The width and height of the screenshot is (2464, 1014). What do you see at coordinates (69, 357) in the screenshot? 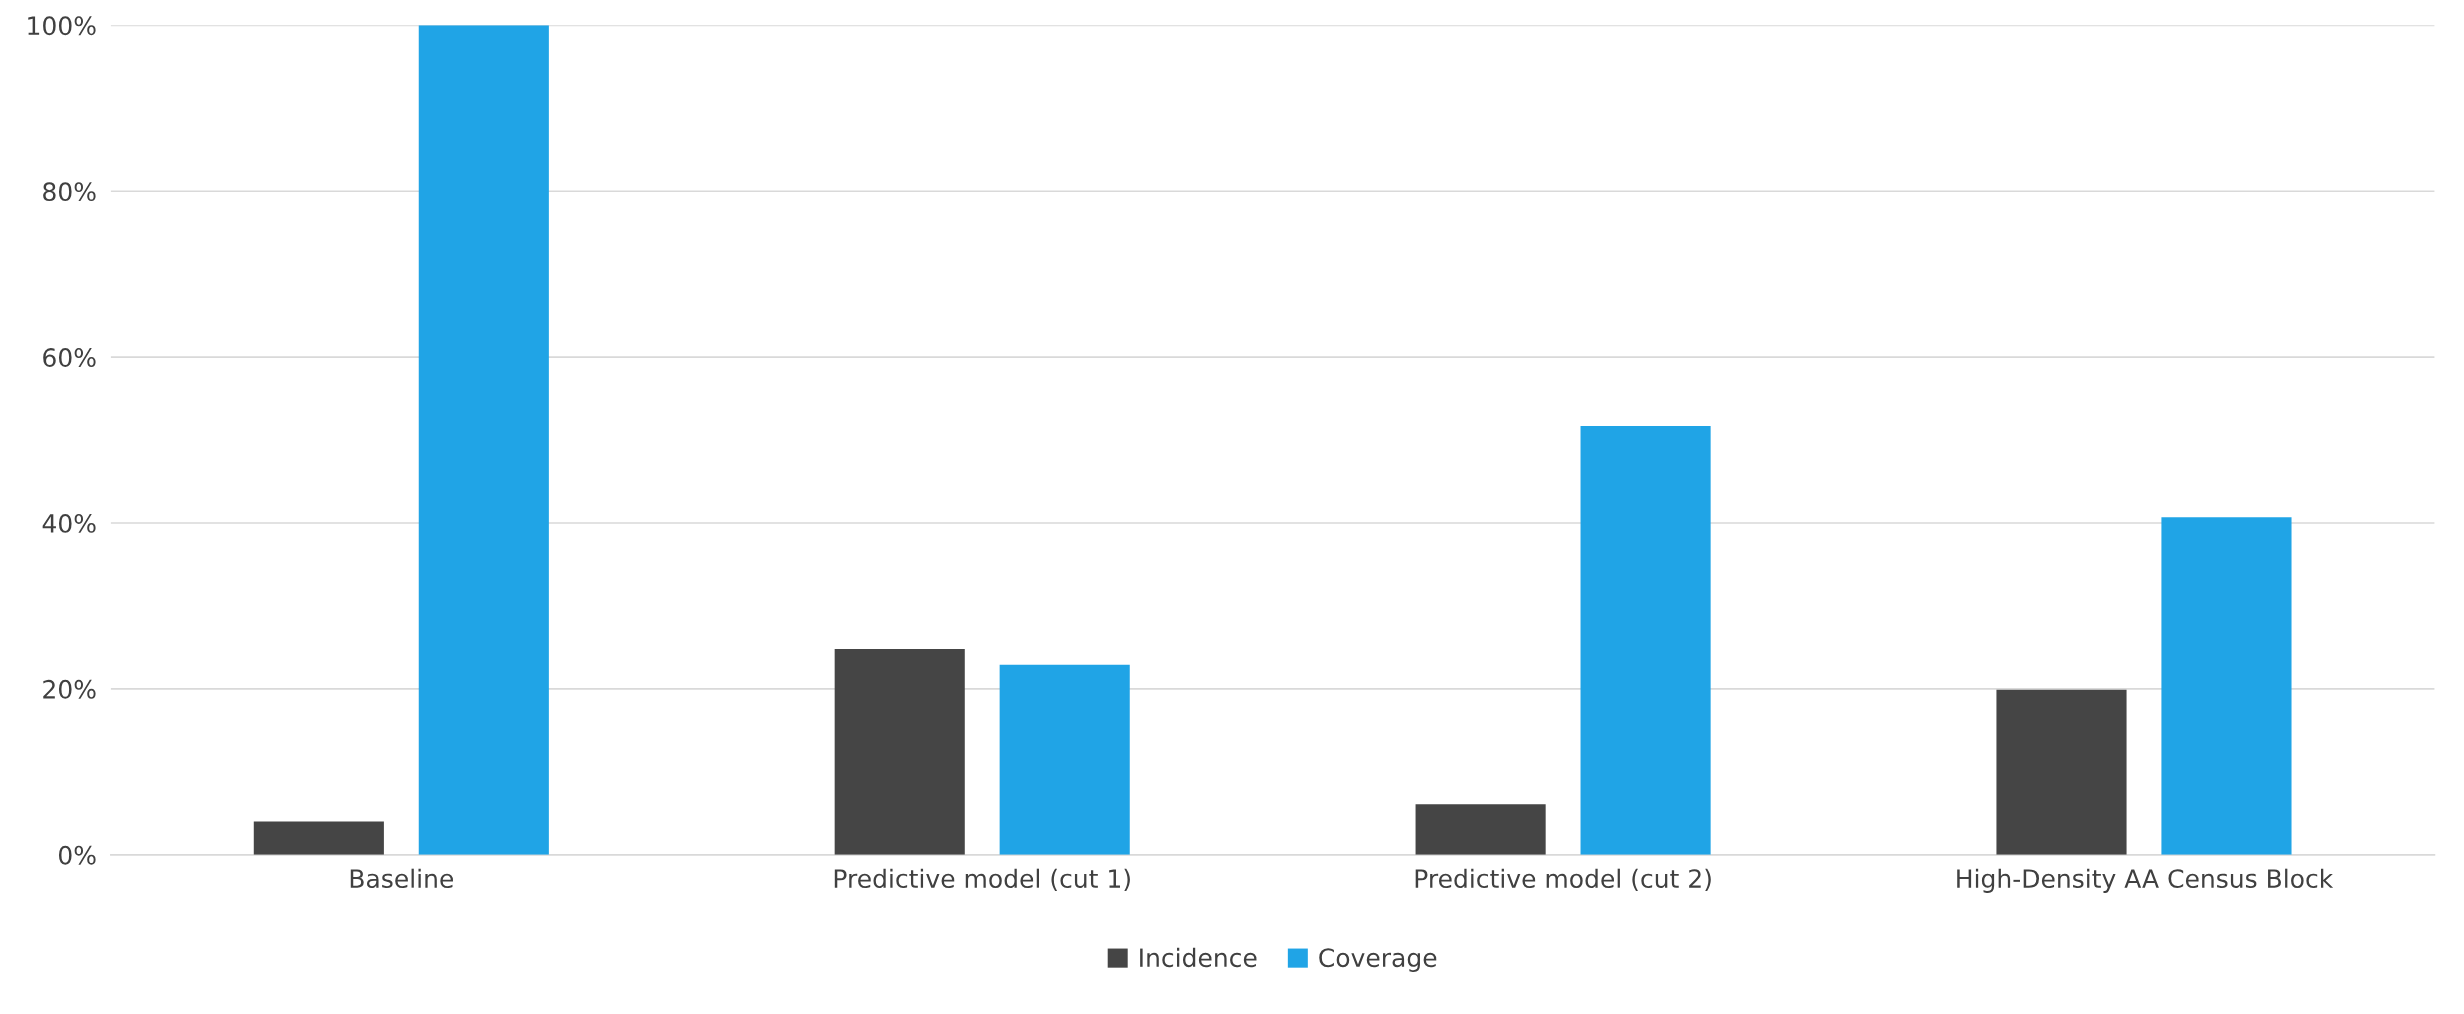
I see `y-tick-label: 60%` at bounding box center [69, 357].